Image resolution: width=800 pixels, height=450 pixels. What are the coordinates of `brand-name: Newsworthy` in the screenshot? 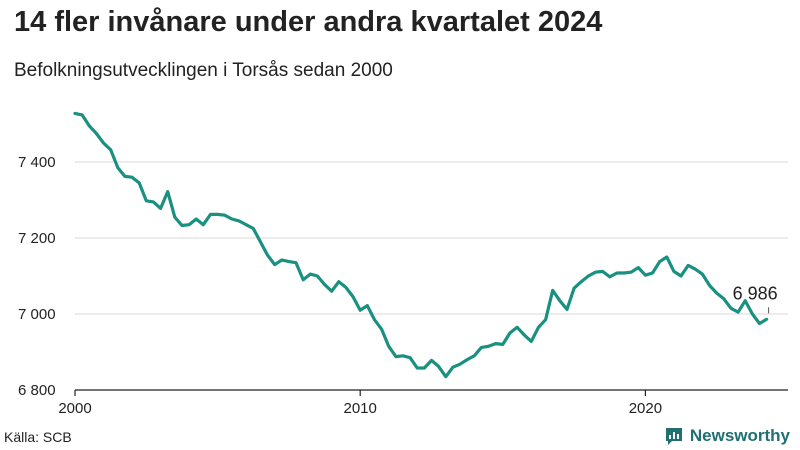 It's located at (739, 435).